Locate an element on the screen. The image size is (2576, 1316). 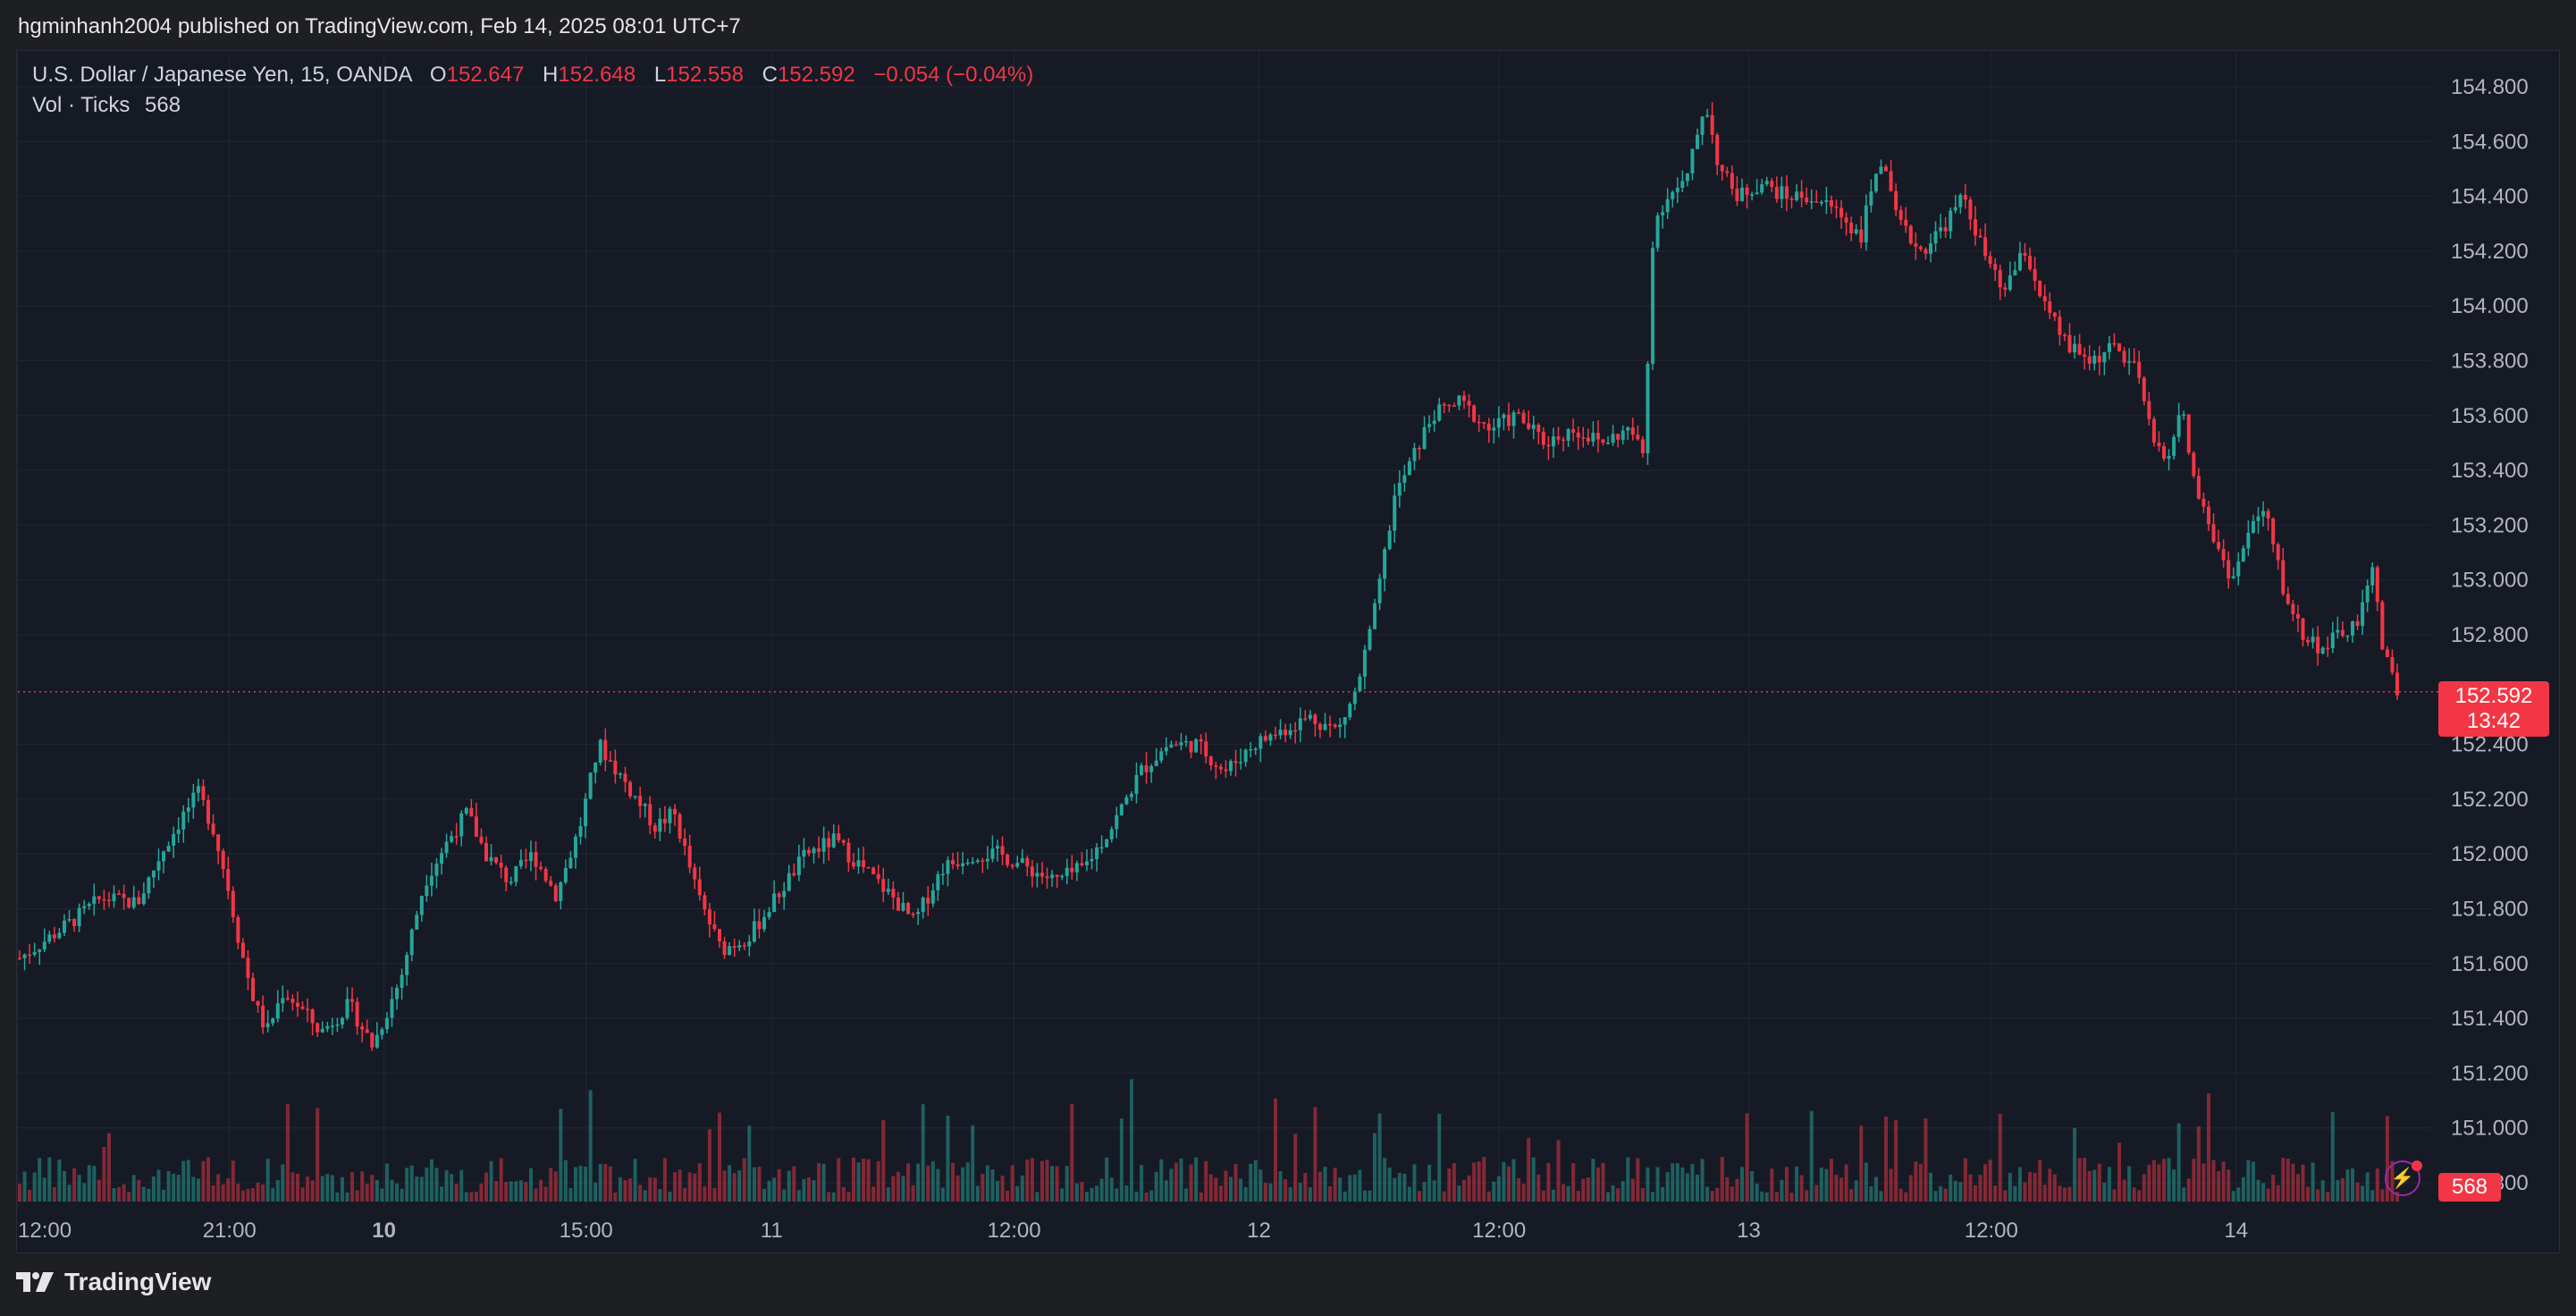
volume-label: Vol · Ticks is located at coordinates (81, 105).